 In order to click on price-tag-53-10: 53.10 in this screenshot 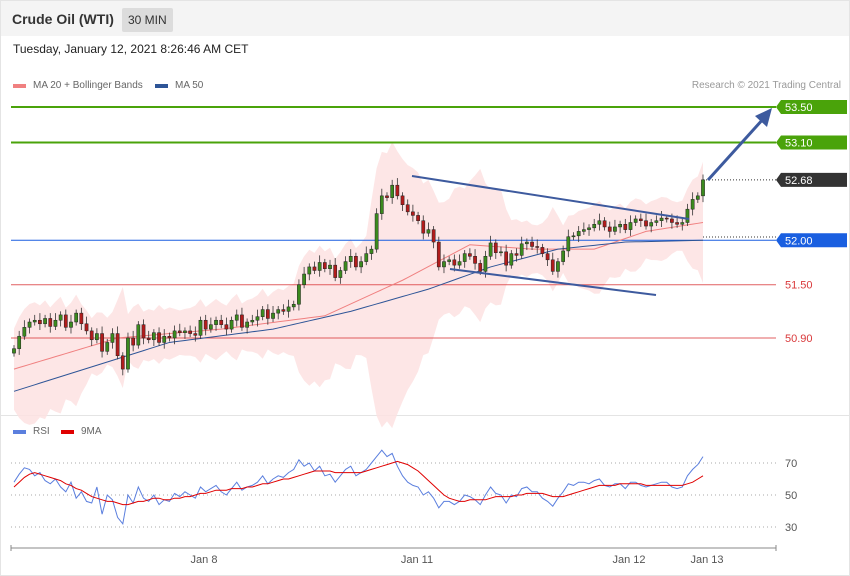, I will do `click(811, 142)`.